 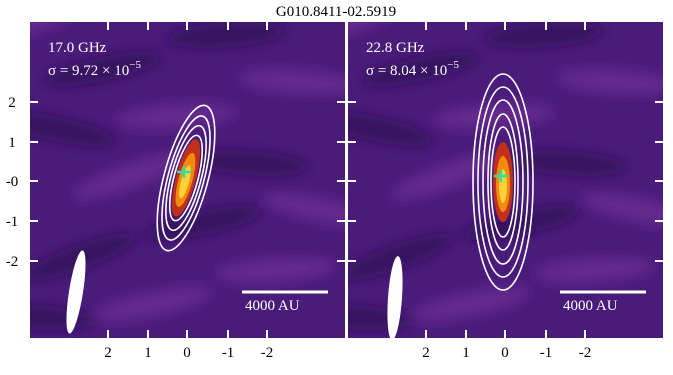 What do you see at coordinates (12, 103) in the screenshot?
I see `y-tick-label: 2` at bounding box center [12, 103].